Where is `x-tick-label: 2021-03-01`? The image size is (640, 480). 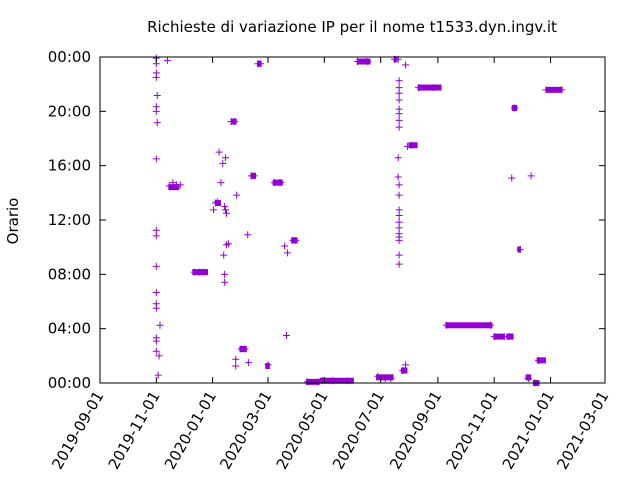
x-tick-label: 2021-03-01 is located at coordinates (582, 430).